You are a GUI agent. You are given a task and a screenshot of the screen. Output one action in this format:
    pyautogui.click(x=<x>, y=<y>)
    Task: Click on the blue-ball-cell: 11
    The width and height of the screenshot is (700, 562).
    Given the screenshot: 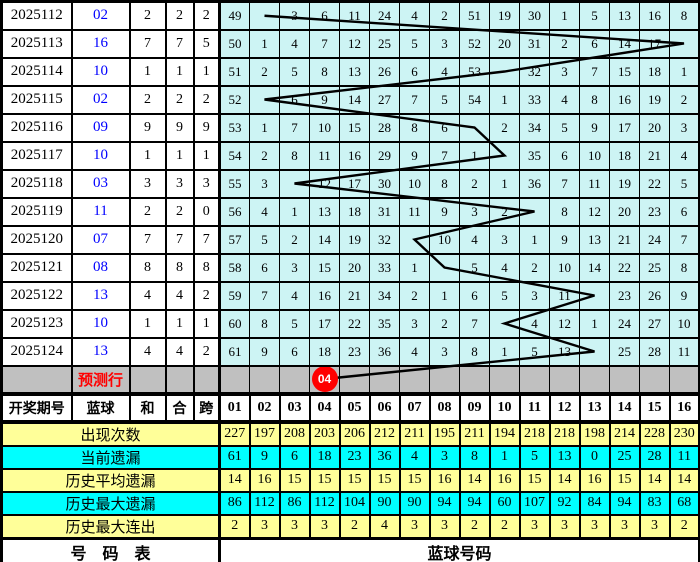 What is the action you would take?
    pyautogui.click(x=100, y=211)
    